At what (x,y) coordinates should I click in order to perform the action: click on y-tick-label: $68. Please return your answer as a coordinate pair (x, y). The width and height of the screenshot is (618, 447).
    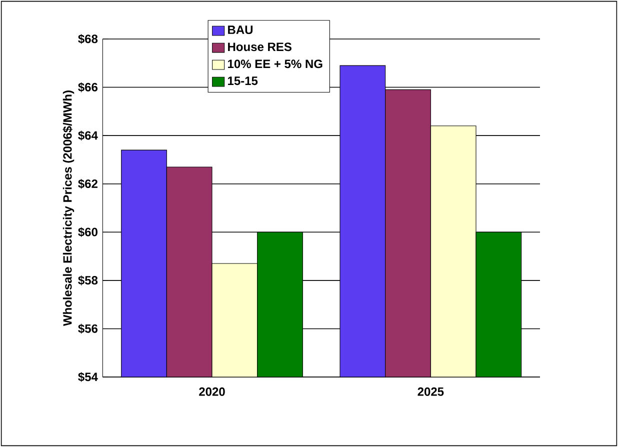
    Looking at the image, I should click on (88, 39).